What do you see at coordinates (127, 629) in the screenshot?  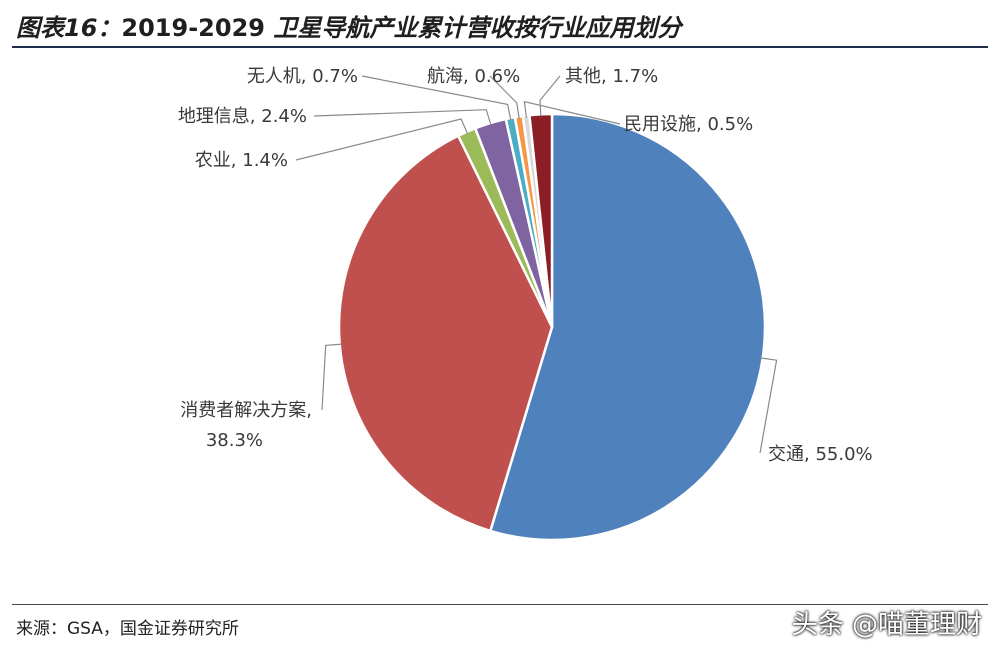 I see `source-note: 来源：GSA，国金证券研究所` at bounding box center [127, 629].